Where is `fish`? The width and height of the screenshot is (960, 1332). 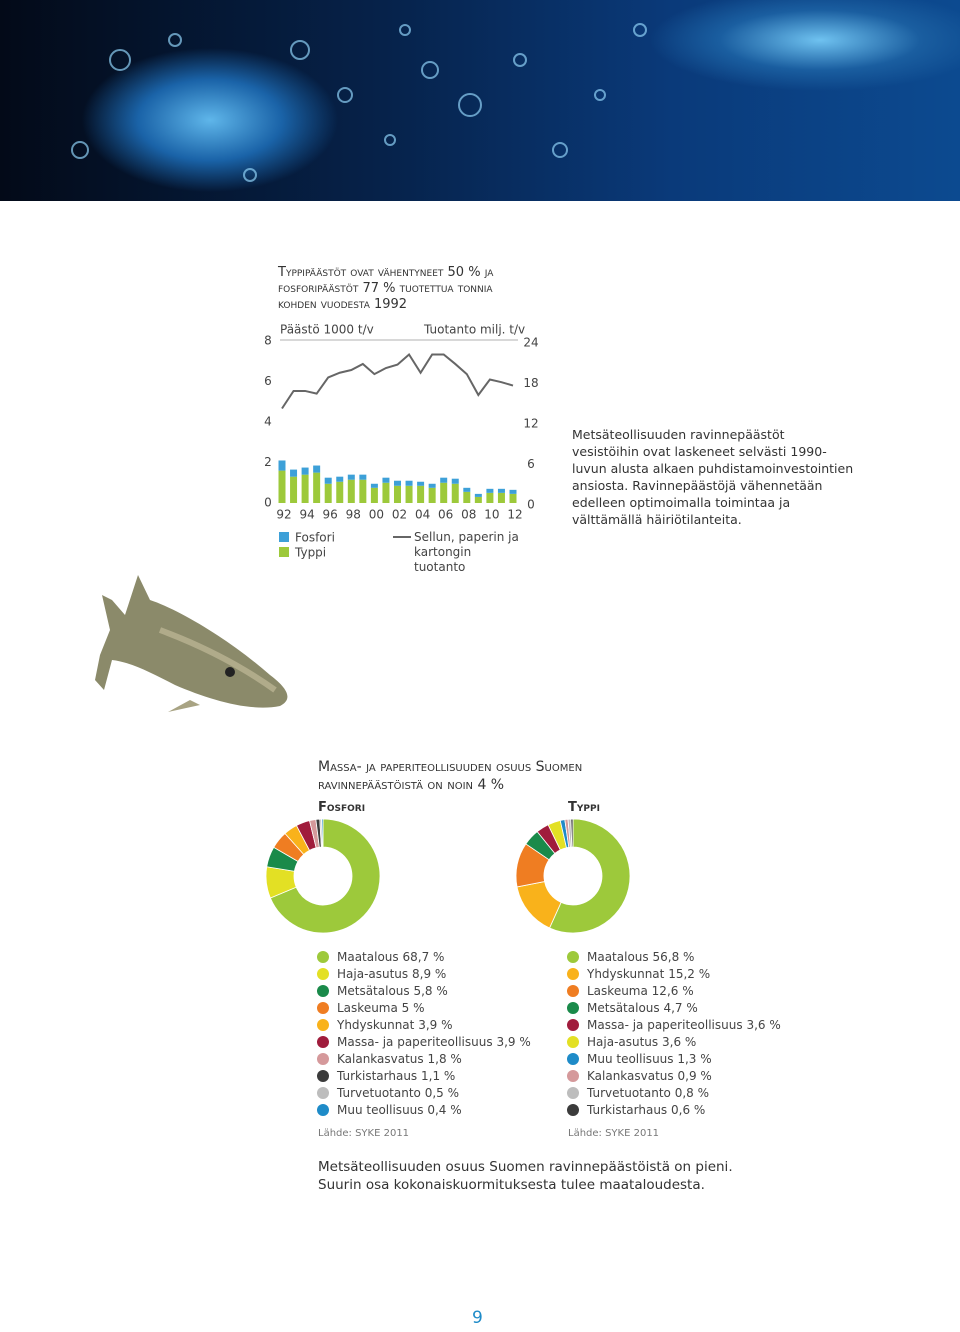
fish is located at coordinates (191, 643).